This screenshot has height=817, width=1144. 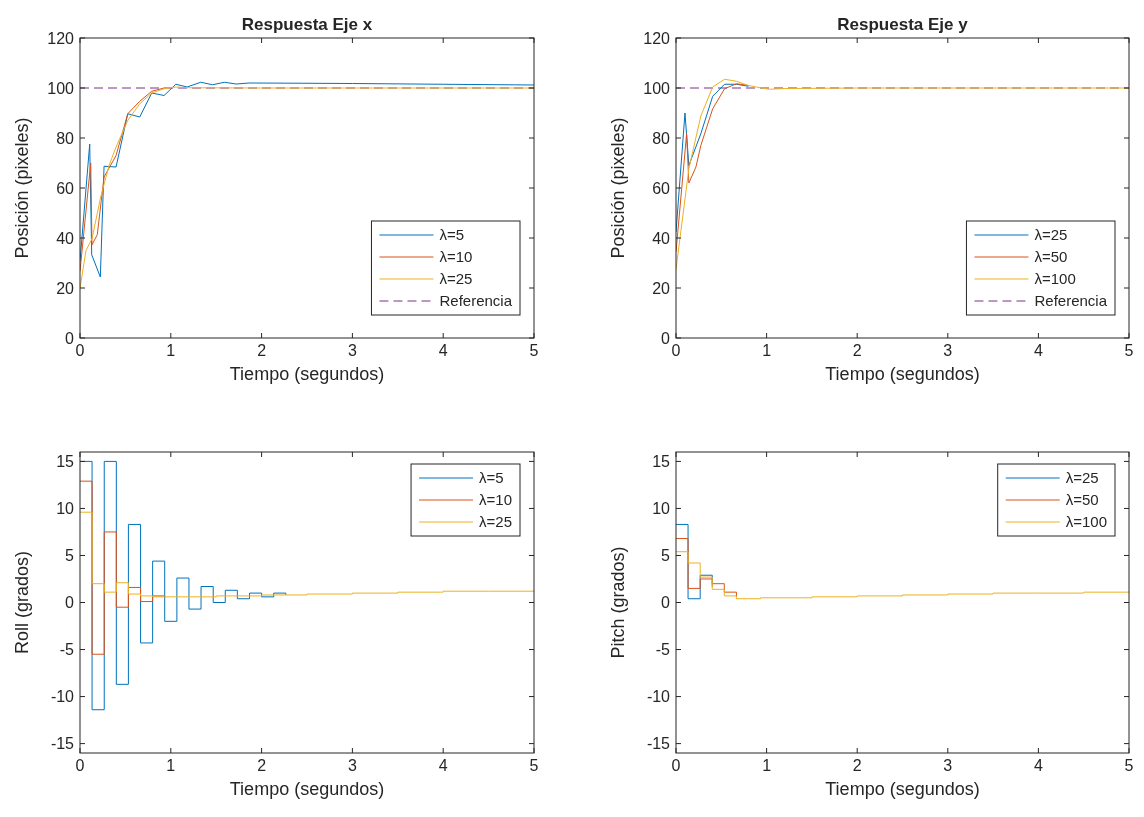 I want to click on y-axis-title: Pitch (grados), so click(x=618, y=602).